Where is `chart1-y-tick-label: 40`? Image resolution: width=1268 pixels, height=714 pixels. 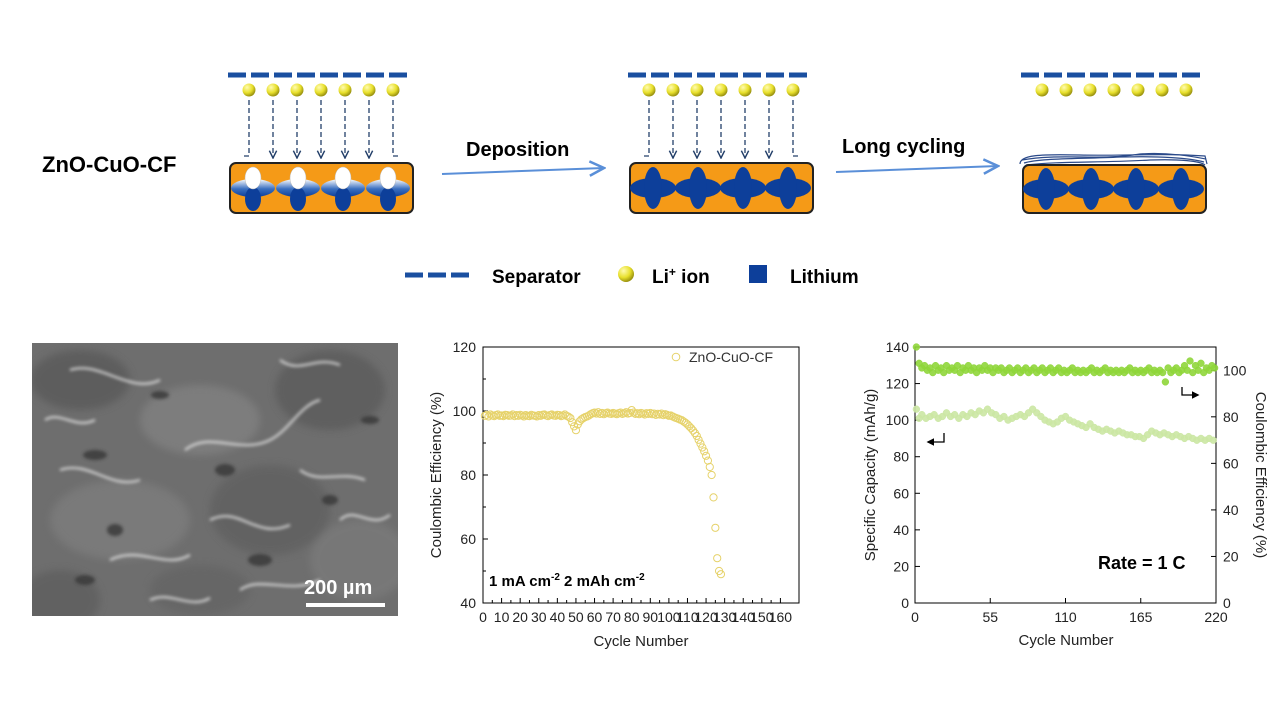 chart1-y-tick-label: 40 is located at coordinates (468, 603).